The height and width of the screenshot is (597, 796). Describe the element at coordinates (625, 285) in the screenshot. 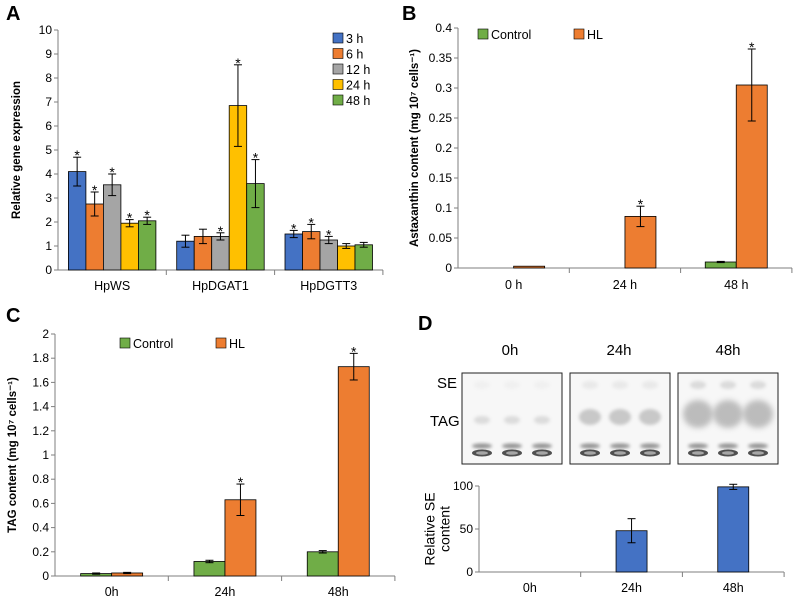

I see `chart-b-x-tick-label: 24 h` at that location.